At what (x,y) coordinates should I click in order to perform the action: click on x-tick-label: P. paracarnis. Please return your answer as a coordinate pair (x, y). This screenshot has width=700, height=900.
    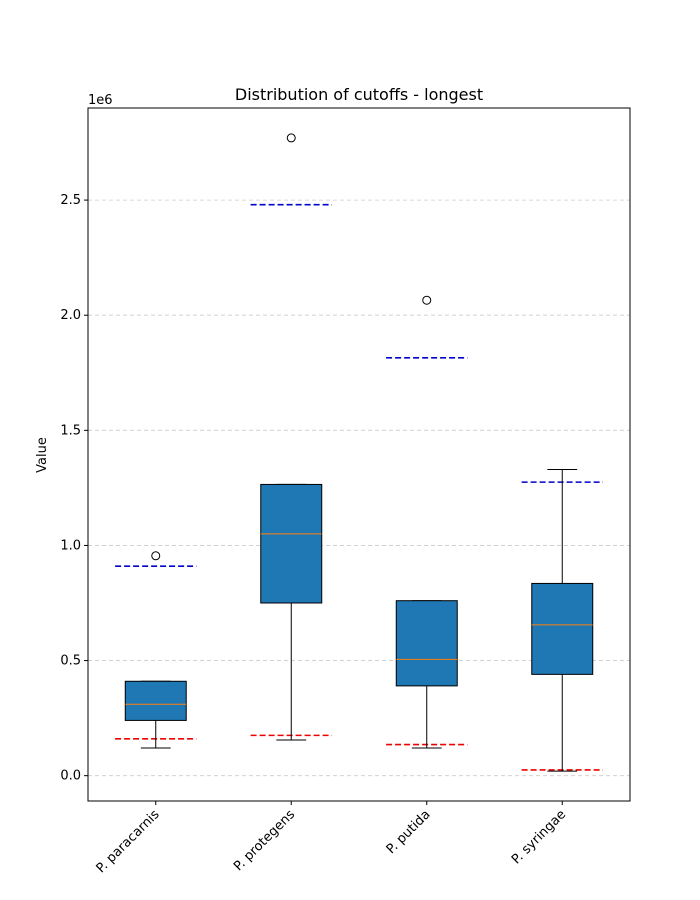
    Looking at the image, I should click on (128, 841).